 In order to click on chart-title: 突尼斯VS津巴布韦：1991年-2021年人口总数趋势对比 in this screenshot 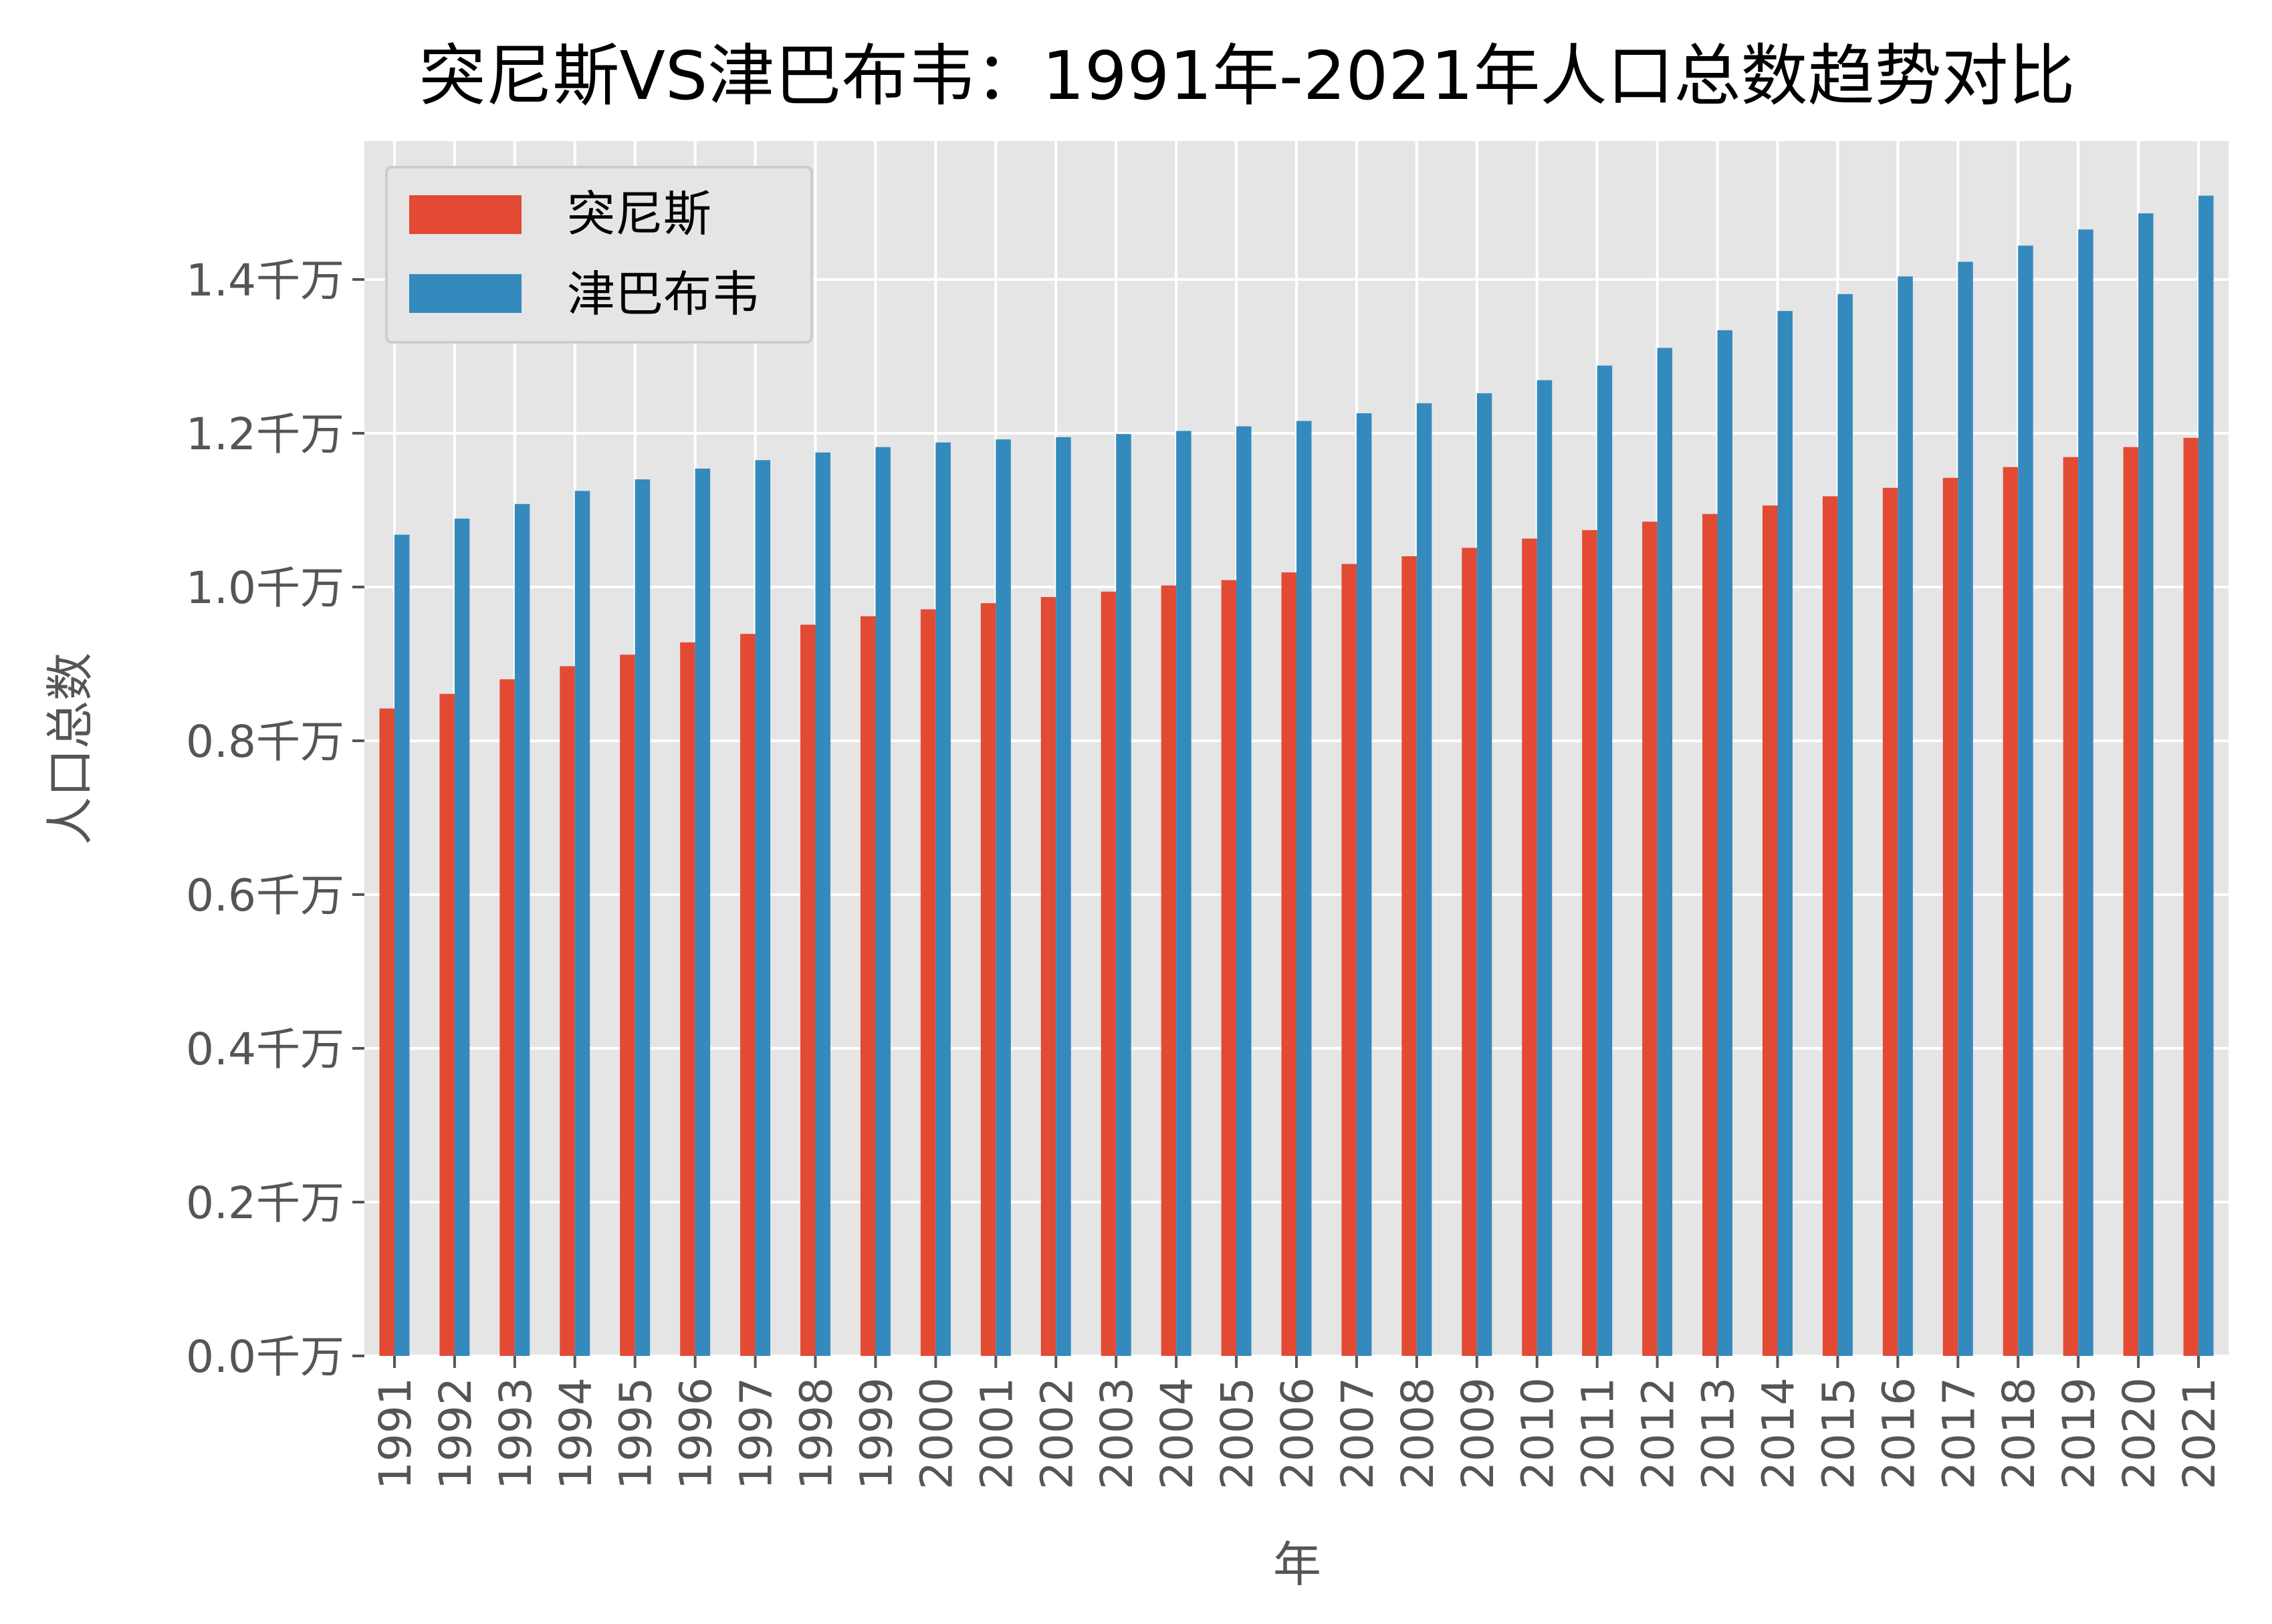, I will do `click(1247, 76)`.